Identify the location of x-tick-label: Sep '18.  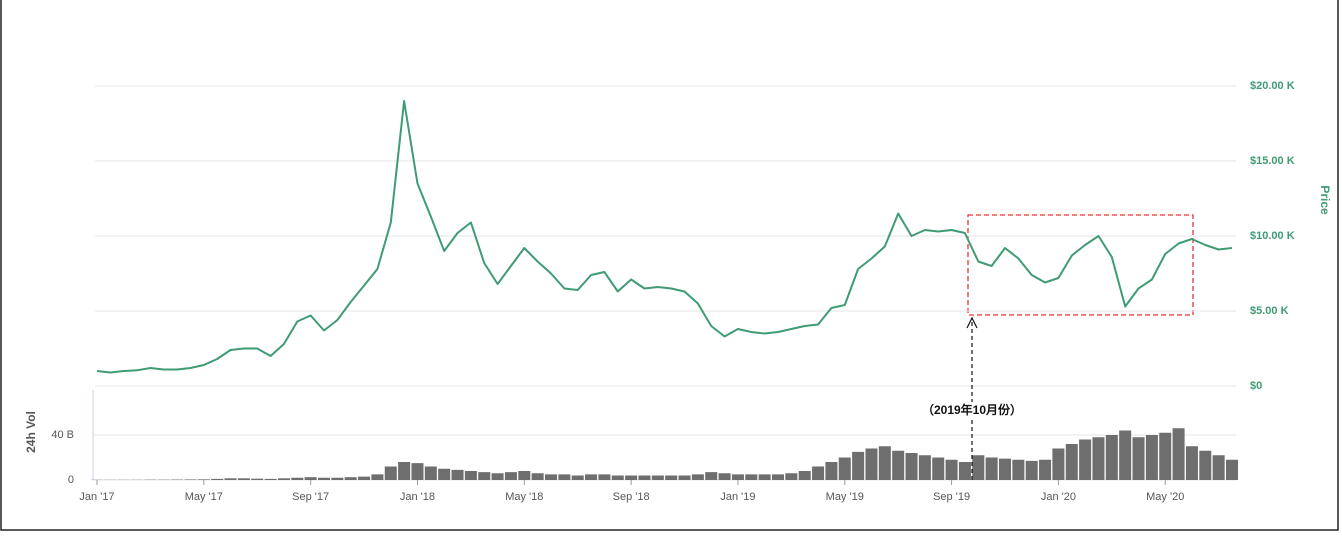
(631, 497).